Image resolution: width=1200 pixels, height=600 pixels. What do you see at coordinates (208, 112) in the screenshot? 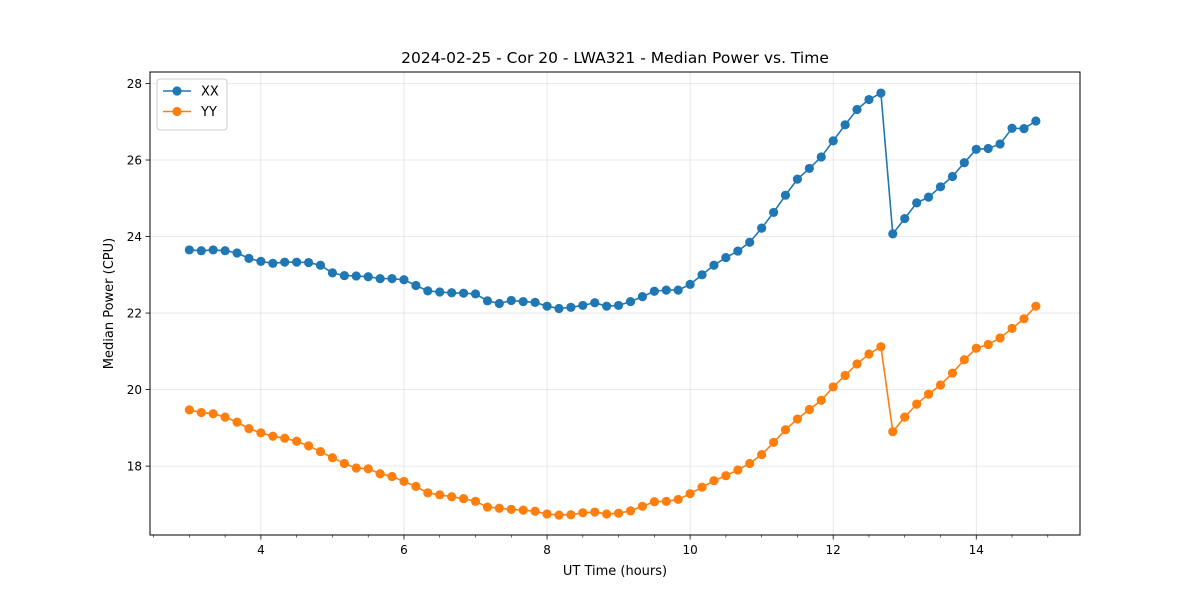
I see `legend-label-yy: YY` at bounding box center [208, 112].